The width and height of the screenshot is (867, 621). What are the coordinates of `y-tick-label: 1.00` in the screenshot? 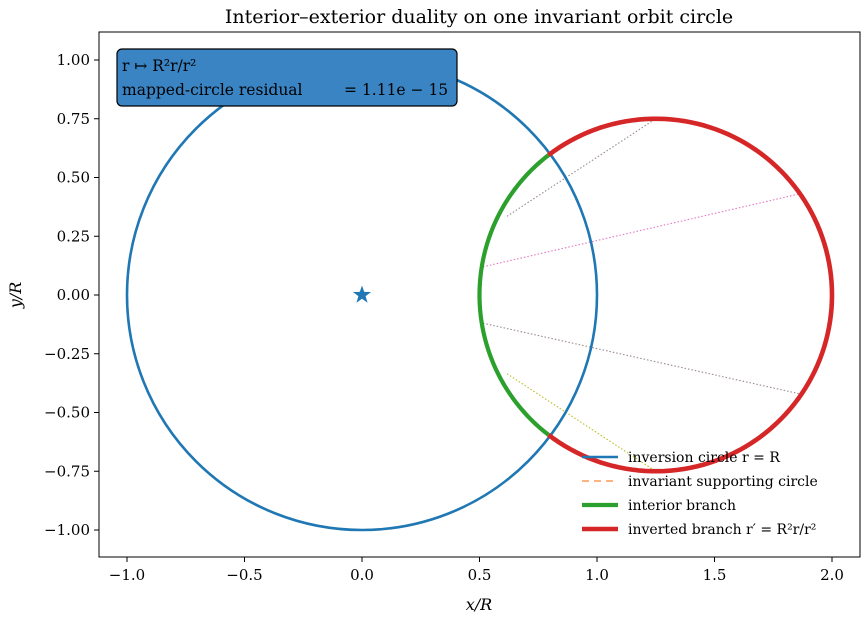 It's located at (73, 60).